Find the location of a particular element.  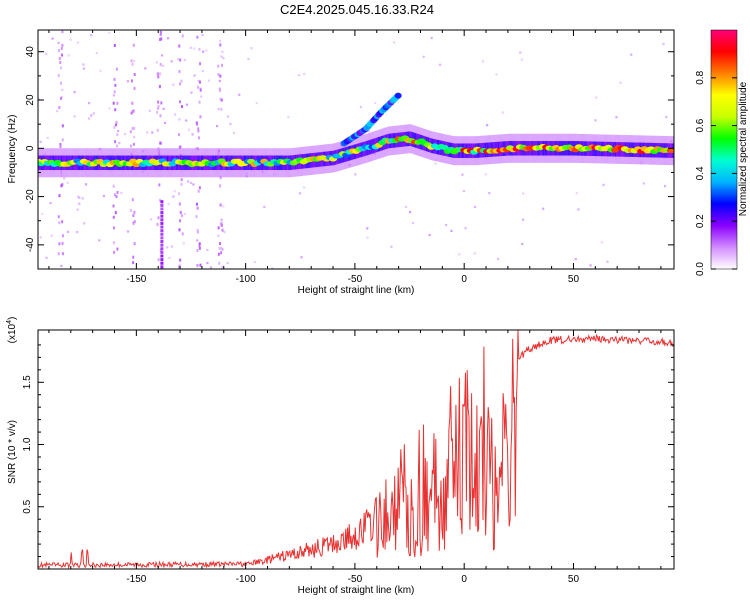

colorbar-tick-label: 0.6 is located at coordinates (700, 125).